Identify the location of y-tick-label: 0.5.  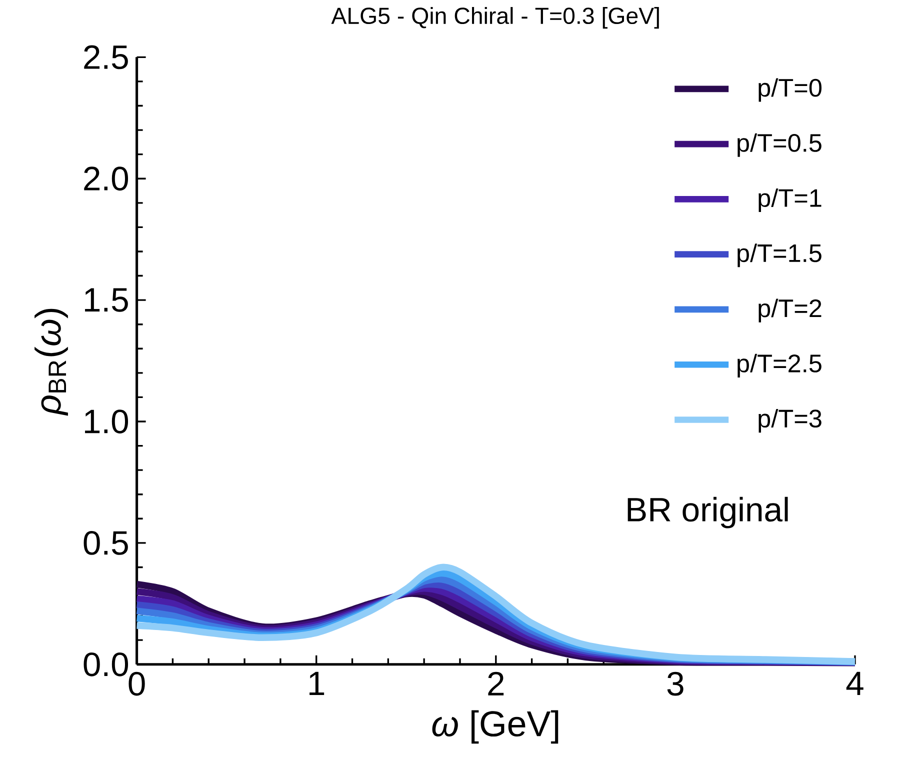
(106, 542).